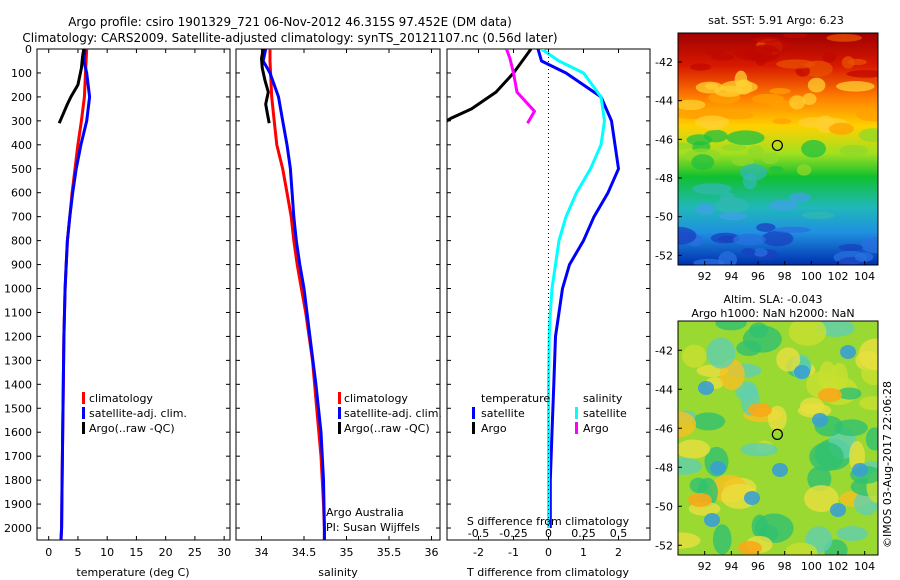 Image resolution: width=900 pixels, height=580 pixels. What do you see at coordinates (664, 178) in the screenshot?
I see `map-y-tick-label: -48` at bounding box center [664, 178].